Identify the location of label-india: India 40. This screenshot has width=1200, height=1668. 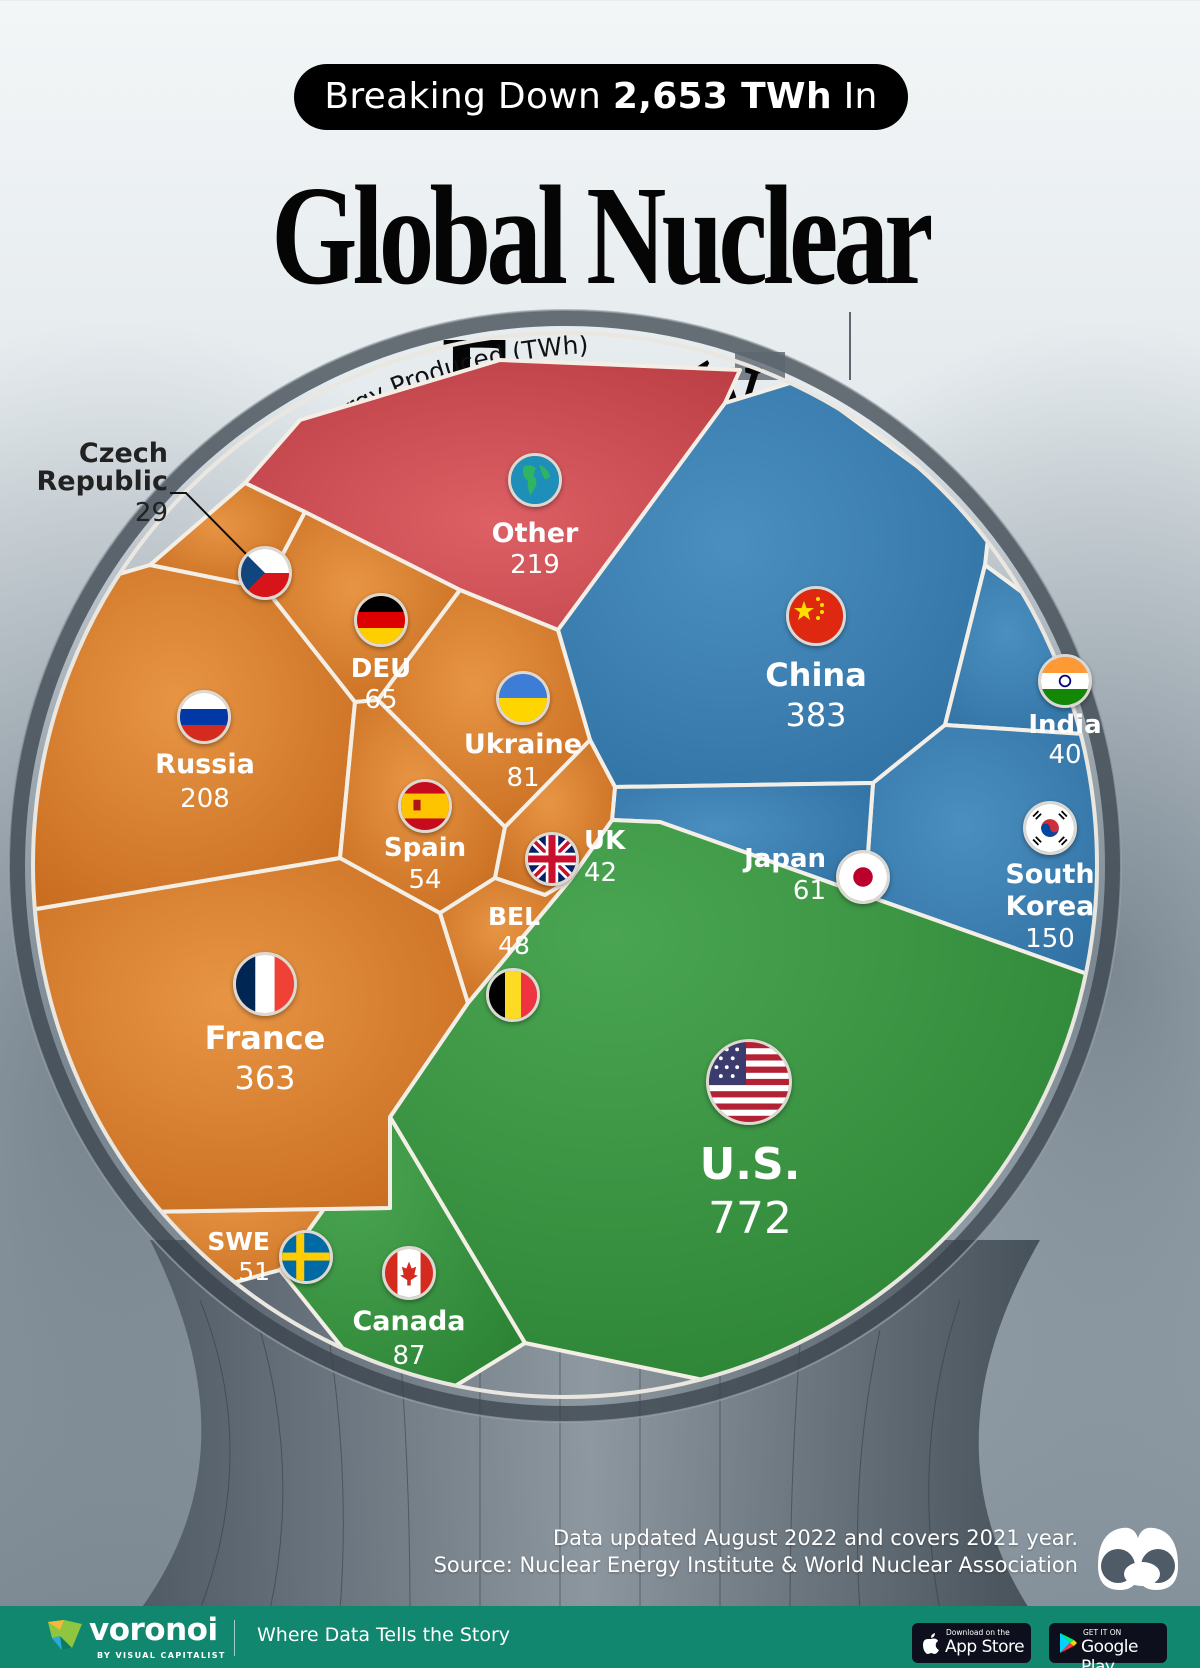
(1065, 740).